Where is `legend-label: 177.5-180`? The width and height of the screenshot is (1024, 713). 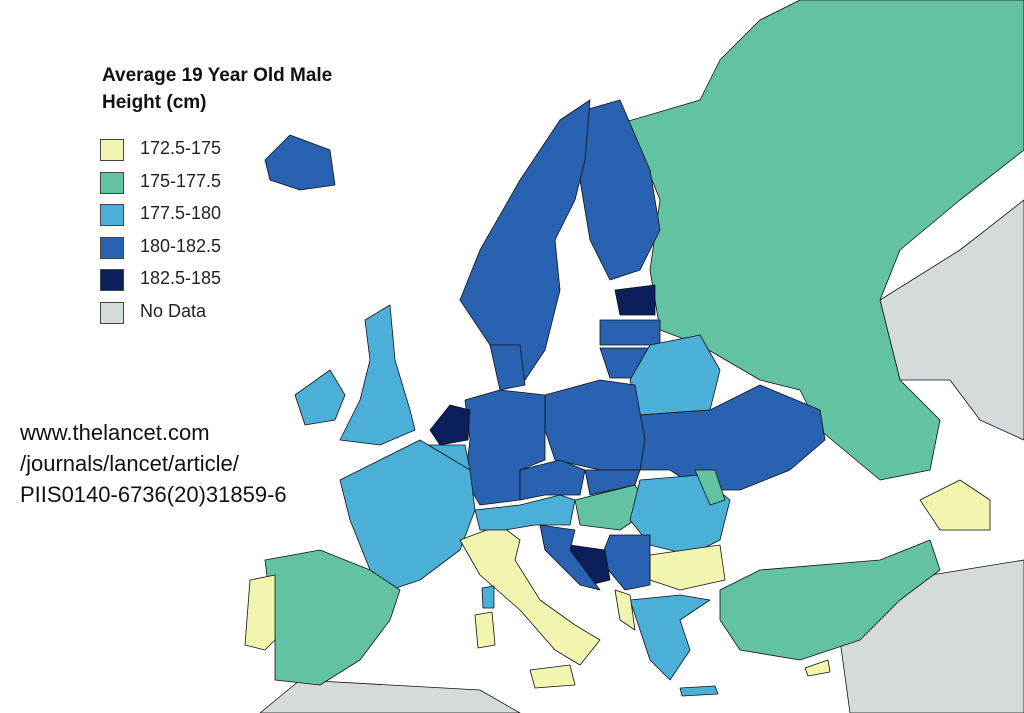 legend-label: 177.5-180 is located at coordinates (181, 213).